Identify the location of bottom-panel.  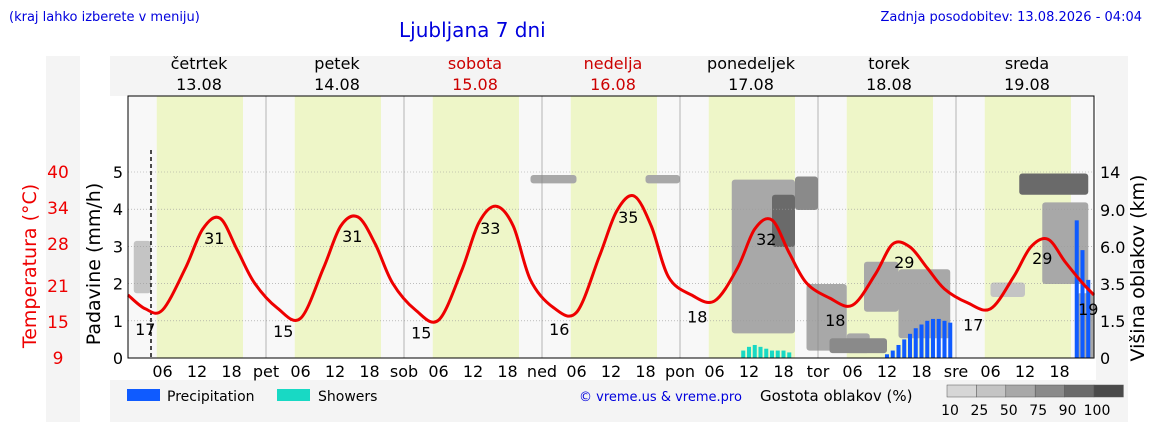
(603, 401).